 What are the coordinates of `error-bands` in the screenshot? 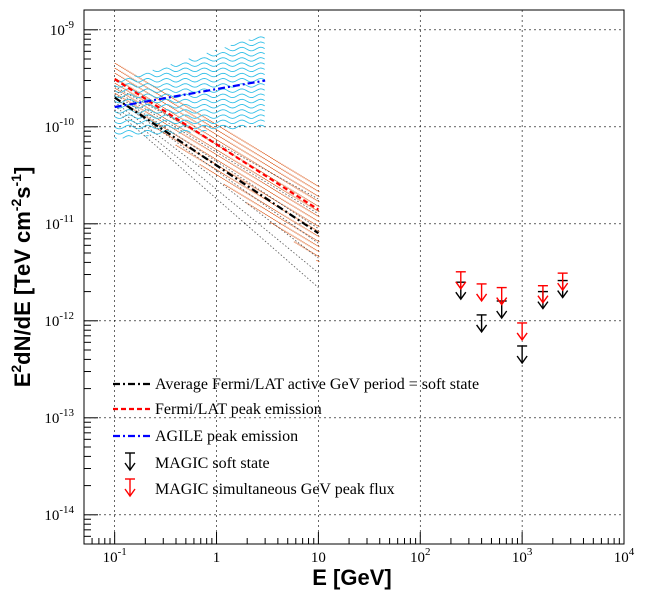 It's located at (217, 162).